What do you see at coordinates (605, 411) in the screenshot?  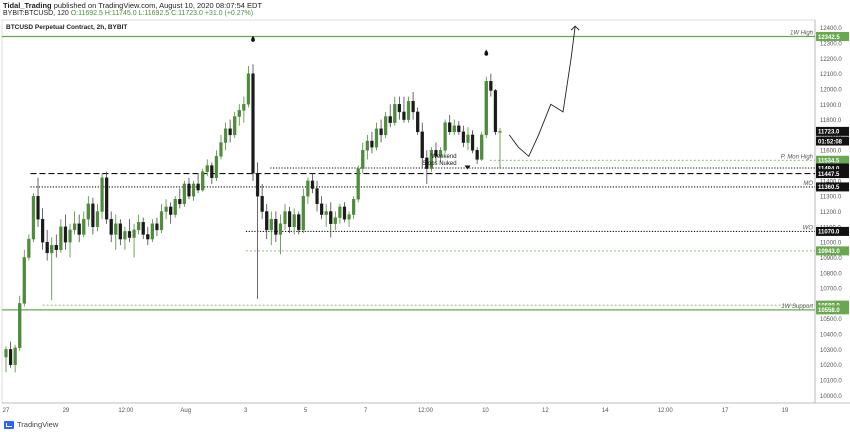 I see `x-tick-label: 14` at bounding box center [605, 411].